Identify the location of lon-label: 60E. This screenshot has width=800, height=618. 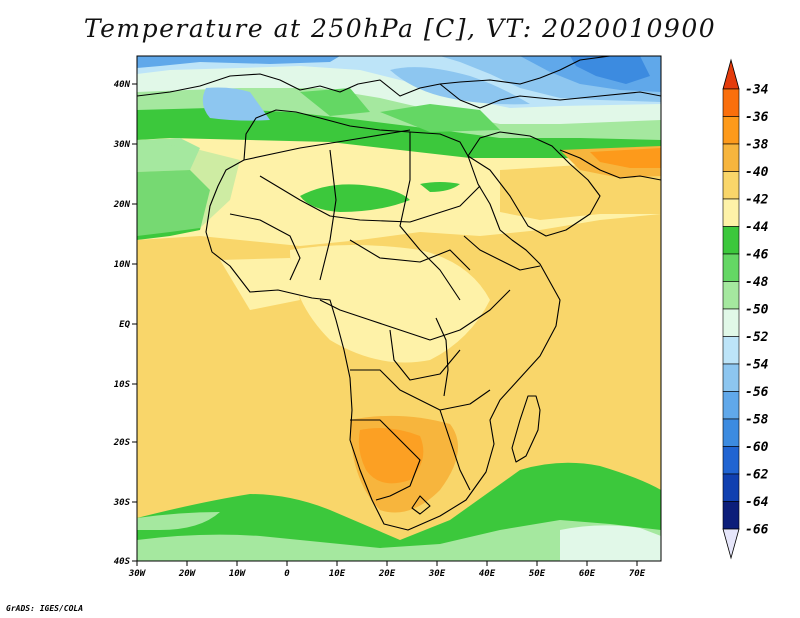
(587, 574).